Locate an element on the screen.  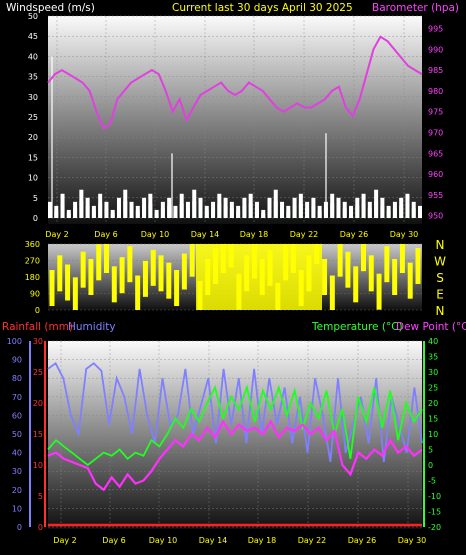
direction-dense-block is located at coordinates (259, 277).